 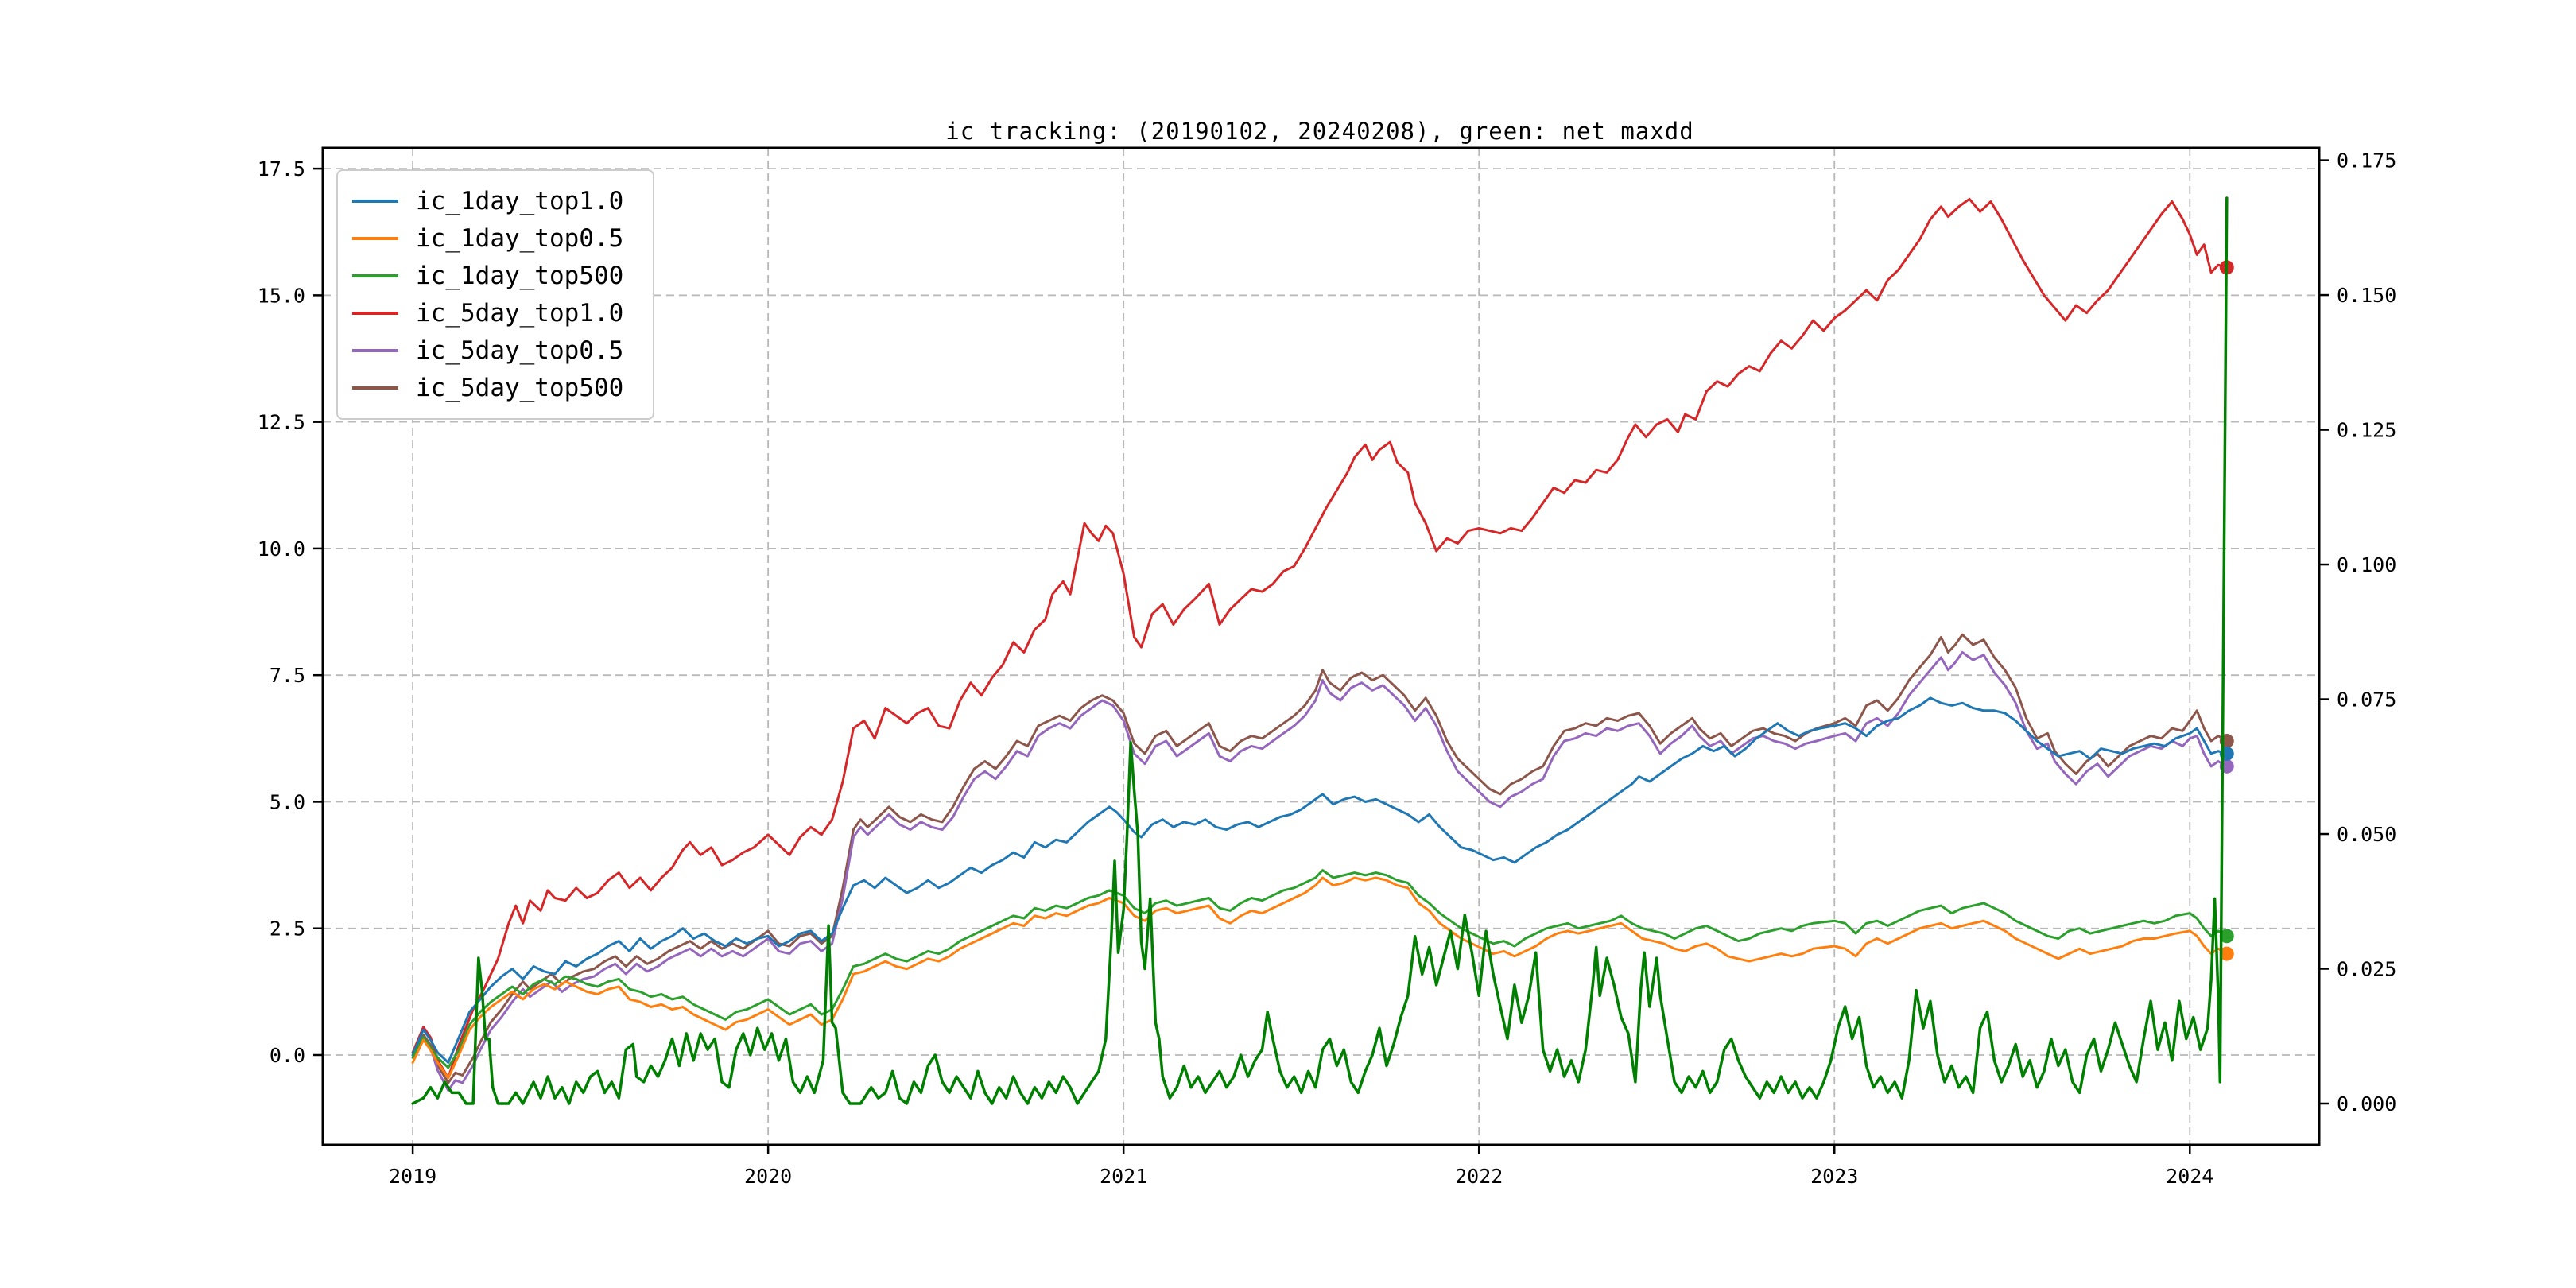 What do you see at coordinates (520, 238) in the screenshot?
I see `legend-label: ic_1day_top0.5` at bounding box center [520, 238].